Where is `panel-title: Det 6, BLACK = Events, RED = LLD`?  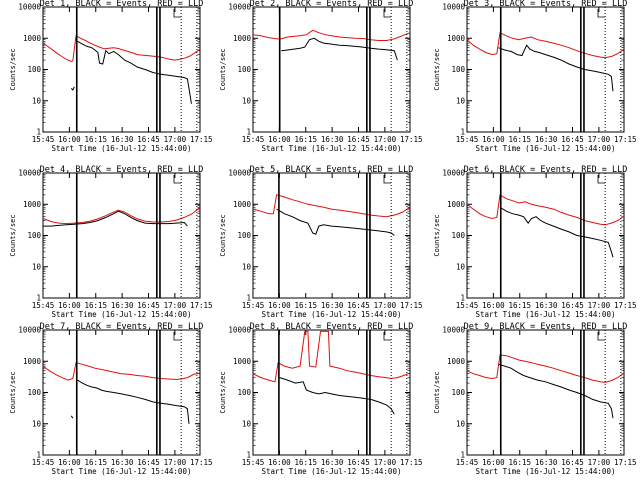
panel-title: Det 6, BLACK = Events, RED = LLD is located at coordinates (546, 170).